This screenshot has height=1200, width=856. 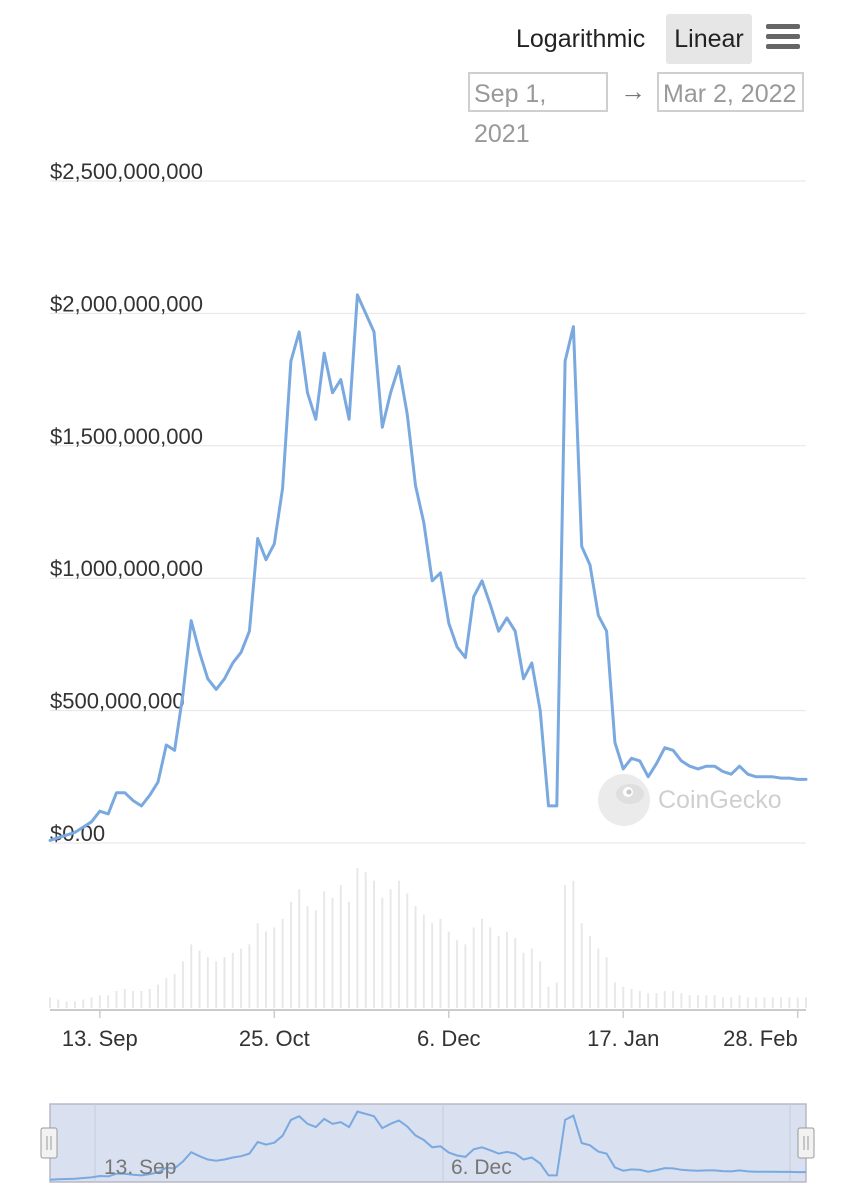 I want to click on date-range-arrow: →, so click(x=633, y=91).